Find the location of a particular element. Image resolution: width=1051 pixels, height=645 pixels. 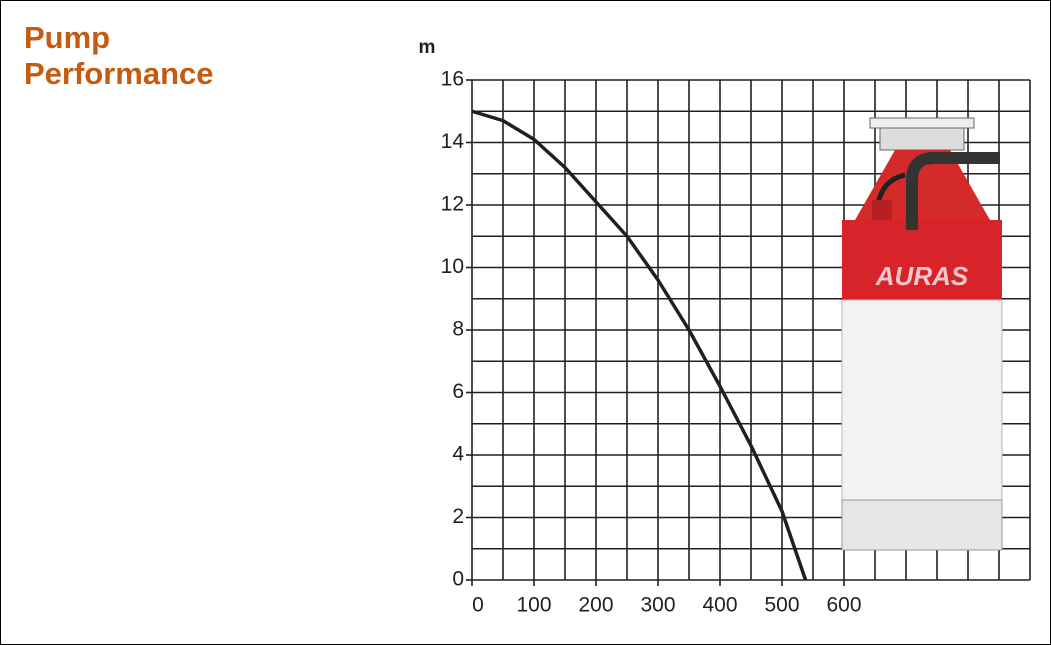

x-tick-label: 0 is located at coordinates (478, 605).